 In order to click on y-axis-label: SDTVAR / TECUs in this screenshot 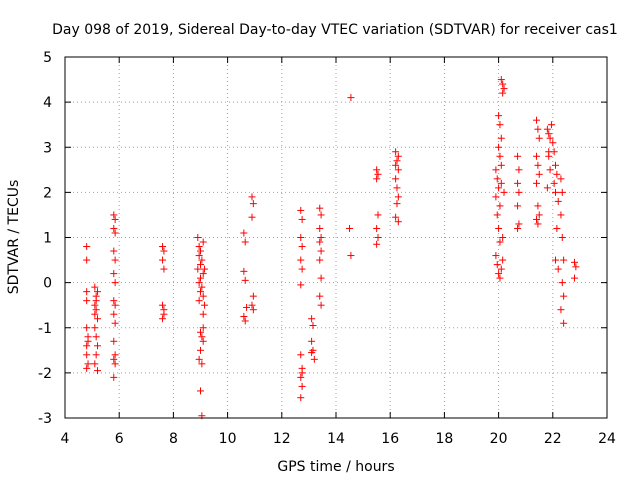, I will do `click(14, 237)`.